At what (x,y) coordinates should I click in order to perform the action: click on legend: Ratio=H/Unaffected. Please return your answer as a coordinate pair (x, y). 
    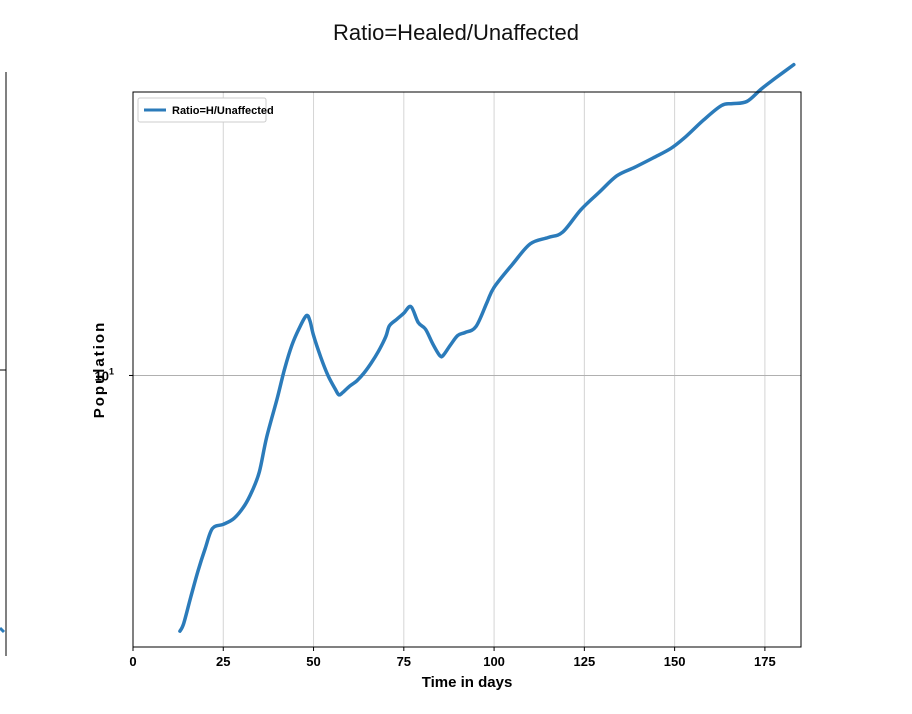
    Looking at the image, I should click on (205, 110).